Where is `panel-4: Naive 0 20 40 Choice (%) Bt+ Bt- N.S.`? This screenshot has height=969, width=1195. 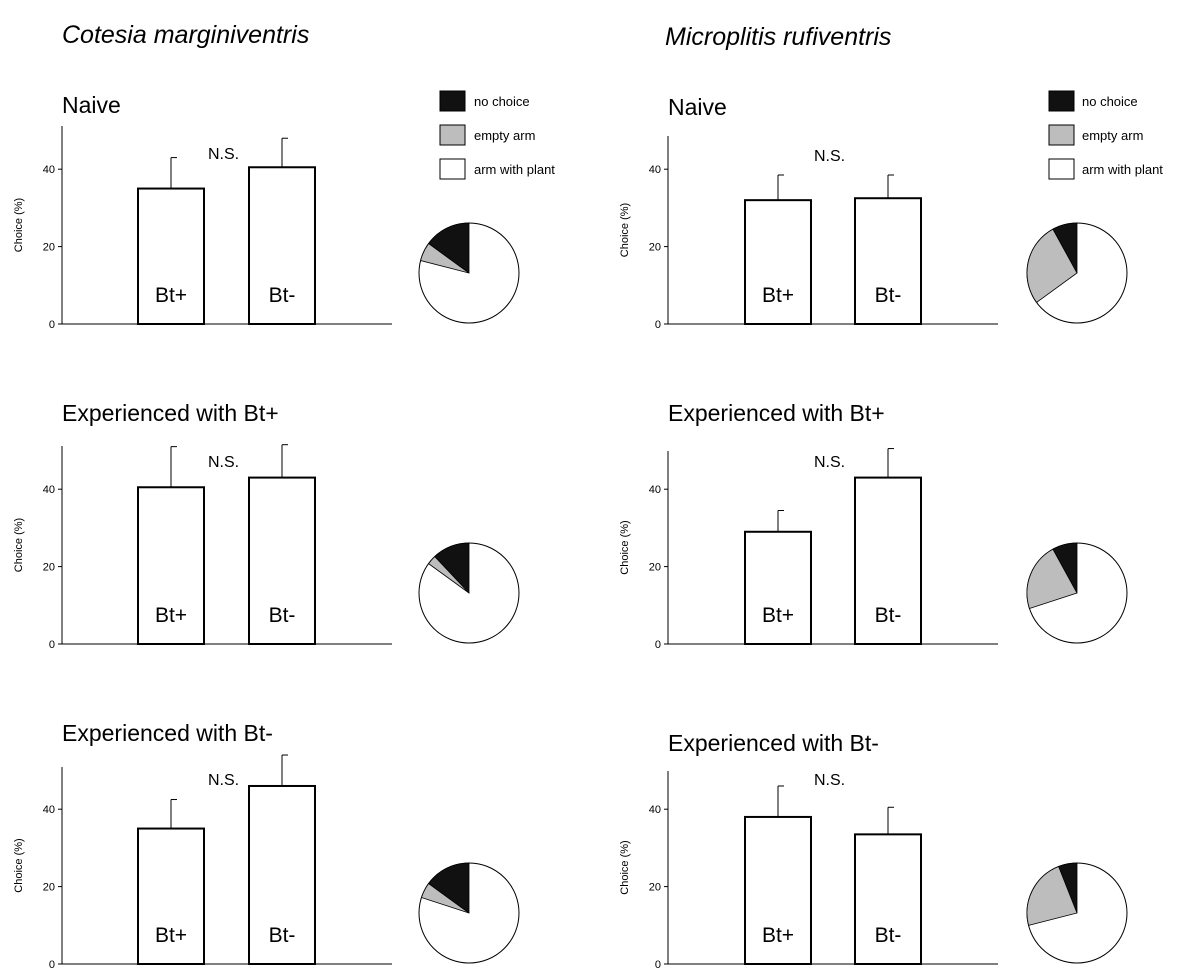
panel-4: Naive 0 20 40 Choice (%) Bt+ Bt- N.S. is located at coordinates (873, 212).